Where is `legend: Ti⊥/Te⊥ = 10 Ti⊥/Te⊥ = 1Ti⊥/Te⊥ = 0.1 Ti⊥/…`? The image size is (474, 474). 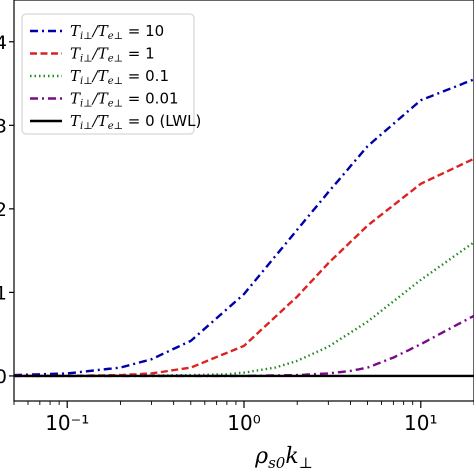
legend: Ti⊥/Te⊥ = 10 Ti⊥/Te⊥ = 1Ti⊥/Te⊥ = 0.1 Ti⊥/… is located at coordinates (111, 74).